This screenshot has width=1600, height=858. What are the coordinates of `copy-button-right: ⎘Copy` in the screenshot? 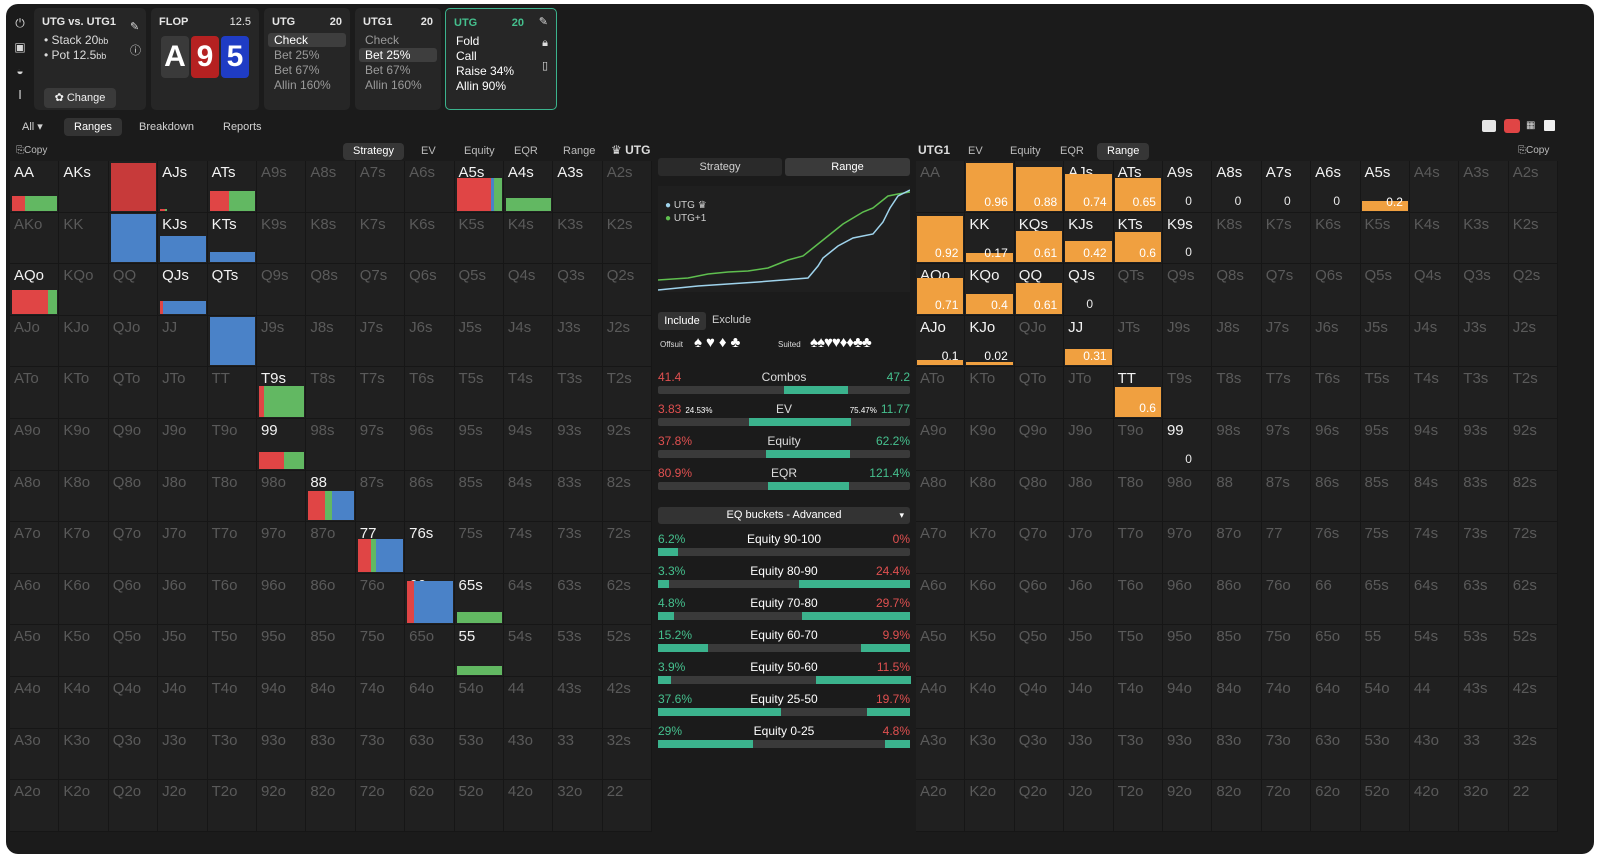 It's located at (1534, 150).